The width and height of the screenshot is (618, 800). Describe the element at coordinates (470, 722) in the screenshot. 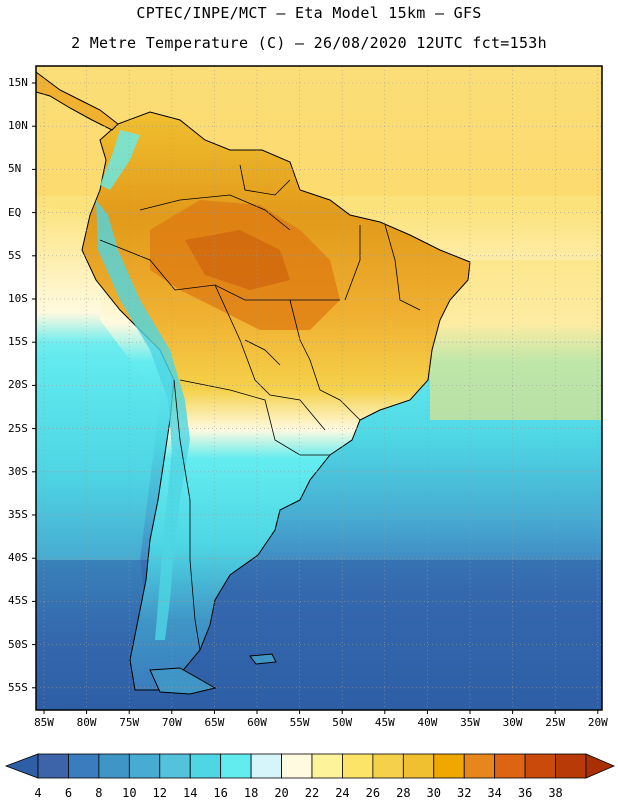

I see `lon-label: 35W` at that location.